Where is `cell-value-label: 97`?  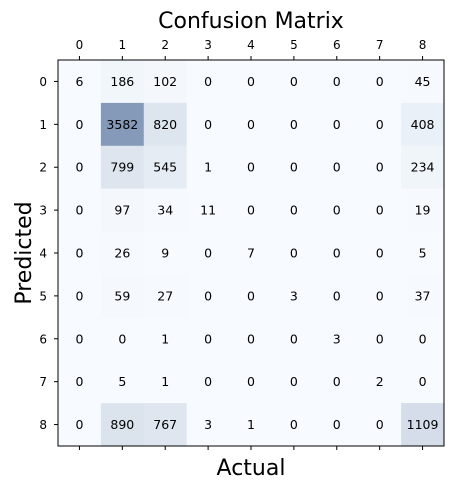 cell-value-label: 97 is located at coordinates (122, 210).